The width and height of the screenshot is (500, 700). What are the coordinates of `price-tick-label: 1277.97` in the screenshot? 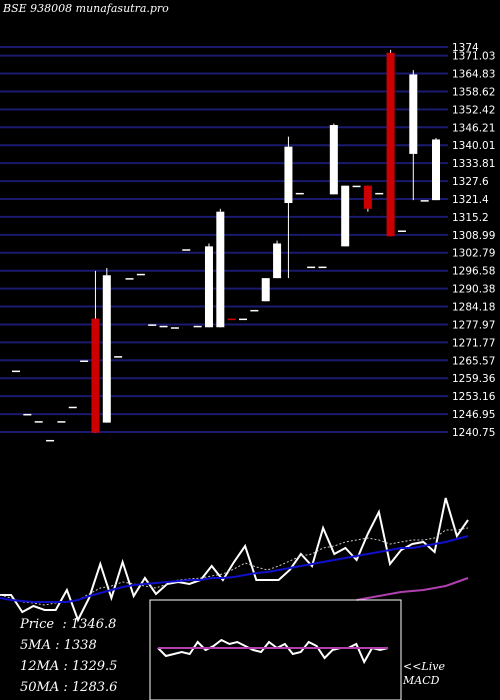 It's located at (473, 325).